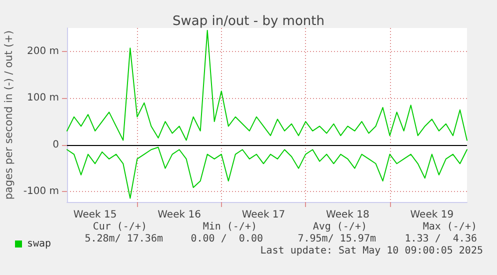 This screenshot has width=497, height=275. Describe the element at coordinates (179, 215) in the screenshot. I see `x-tick-label: Week 16` at that location.